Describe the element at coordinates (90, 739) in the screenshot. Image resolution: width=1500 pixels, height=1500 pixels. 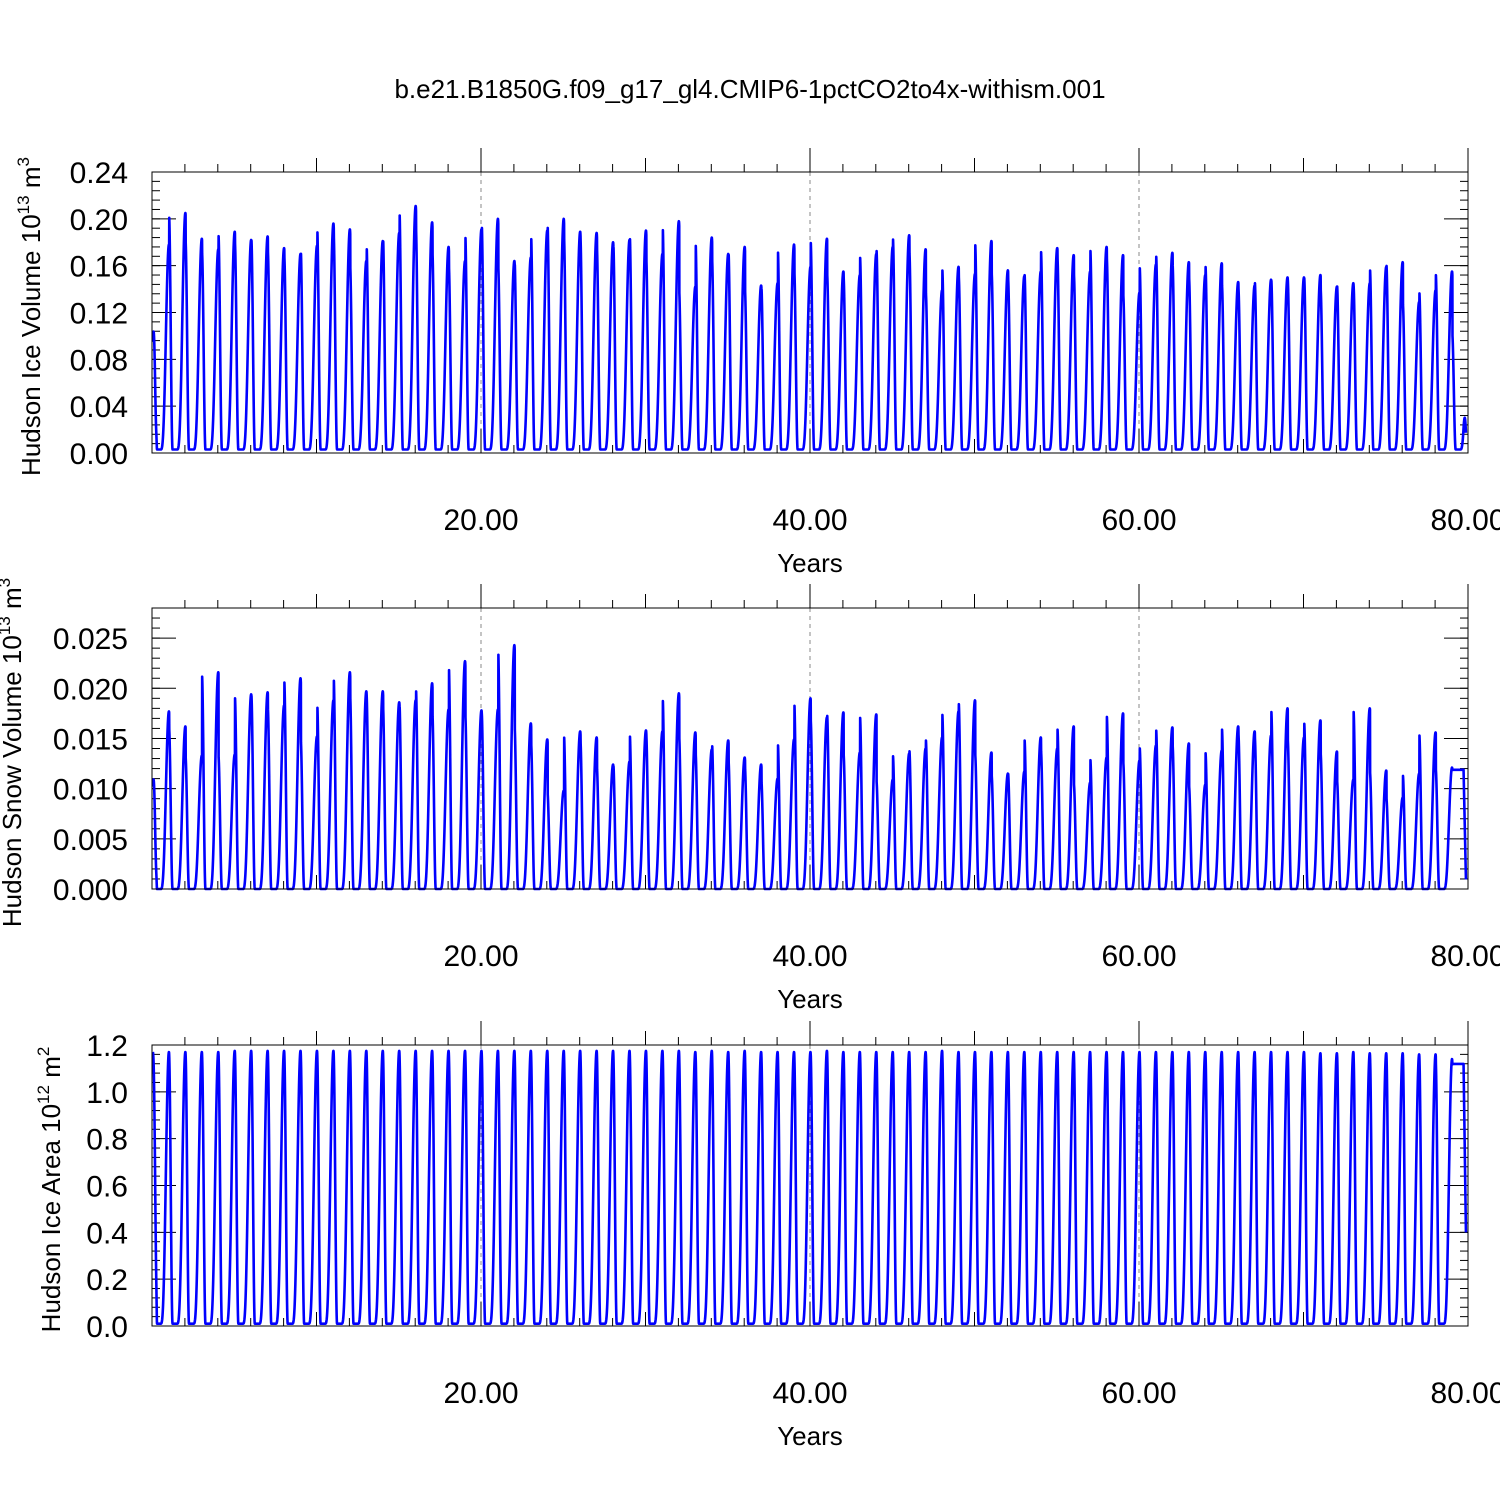
I see `y-tick-label: 0.015` at that location.